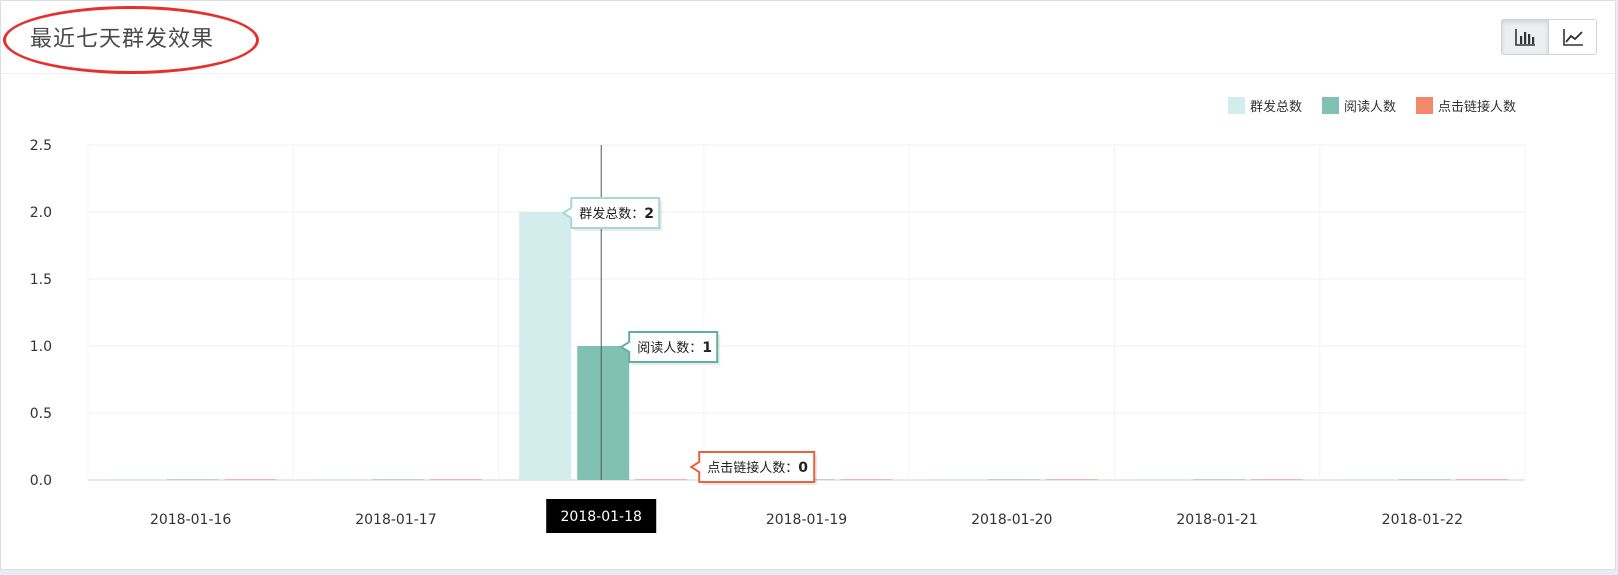 The width and height of the screenshot is (1618, 575). What do you see at coordinates (707, 348) in the screenshot?
I see `tooltip-value: 1` at bounding box center [707, 348].